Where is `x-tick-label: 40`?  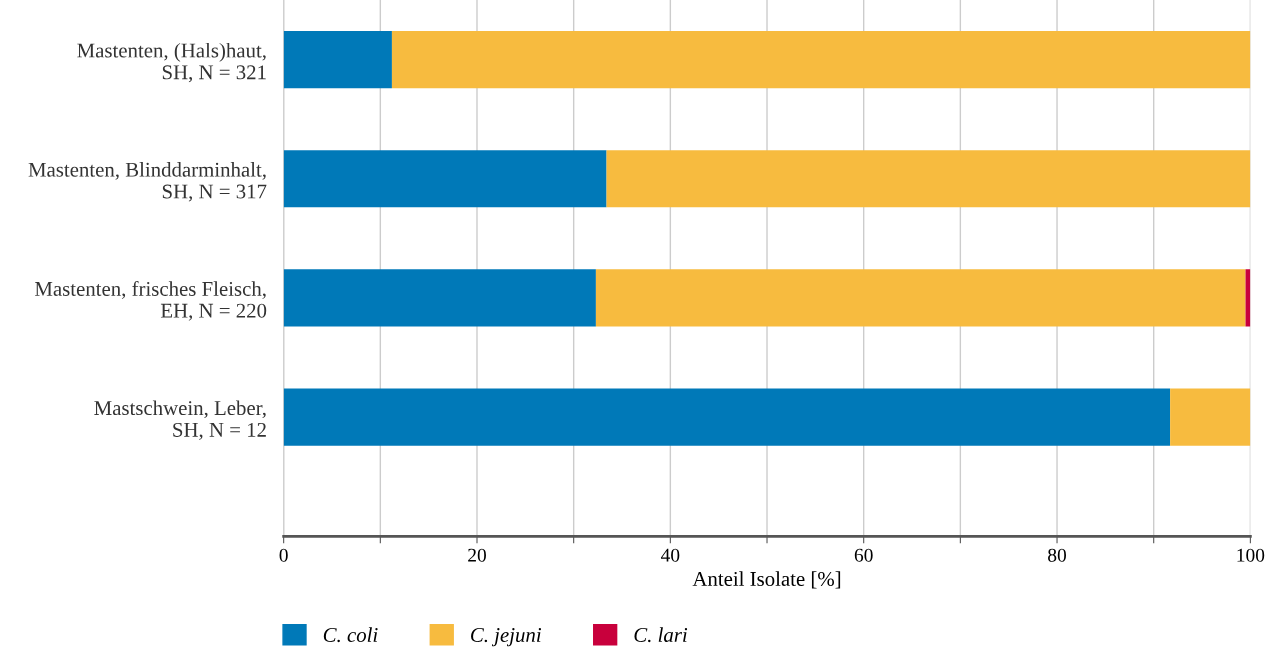 x-tick-label: 40 is located at coordinates (670, 555).